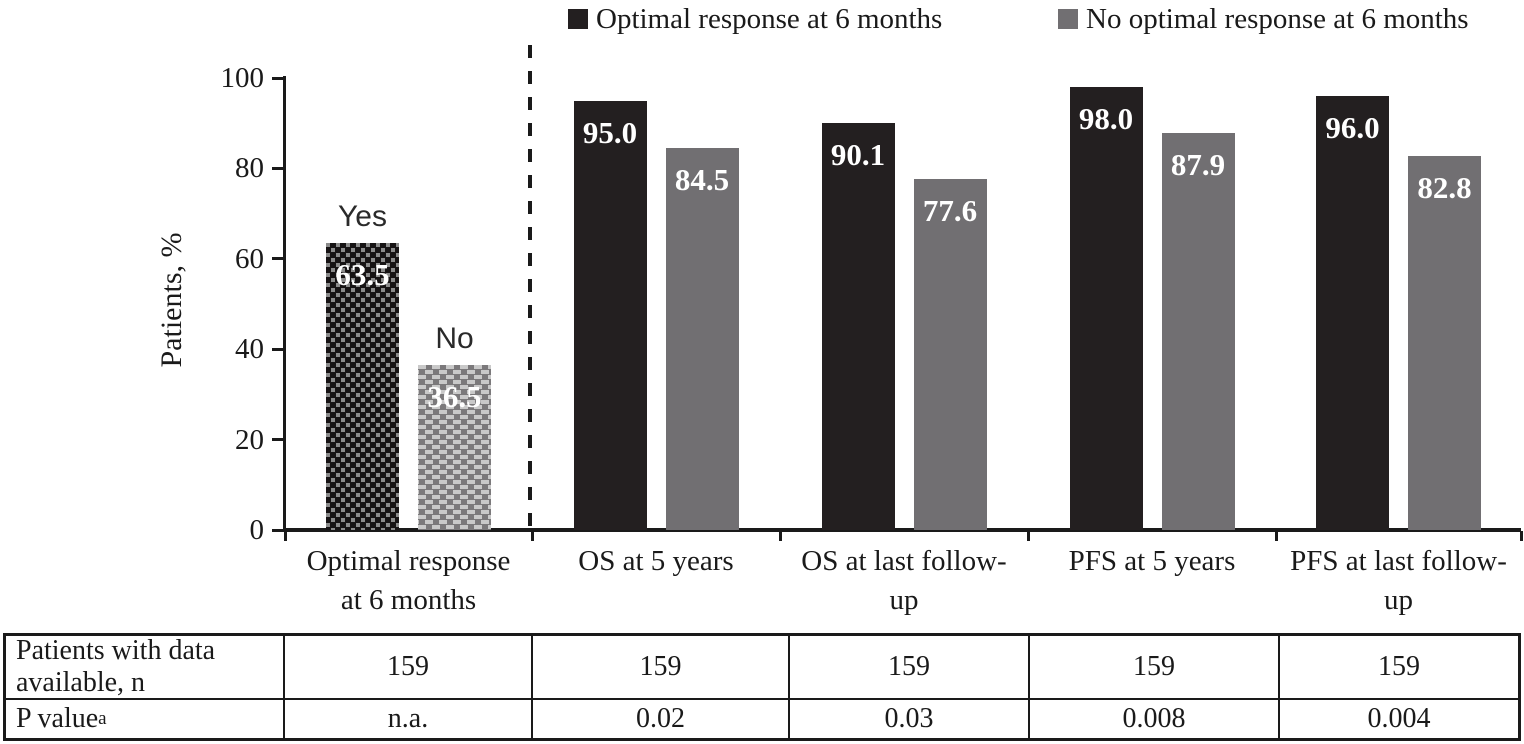  I want to click on bar-value-label: 36.5, so click(454, 397).